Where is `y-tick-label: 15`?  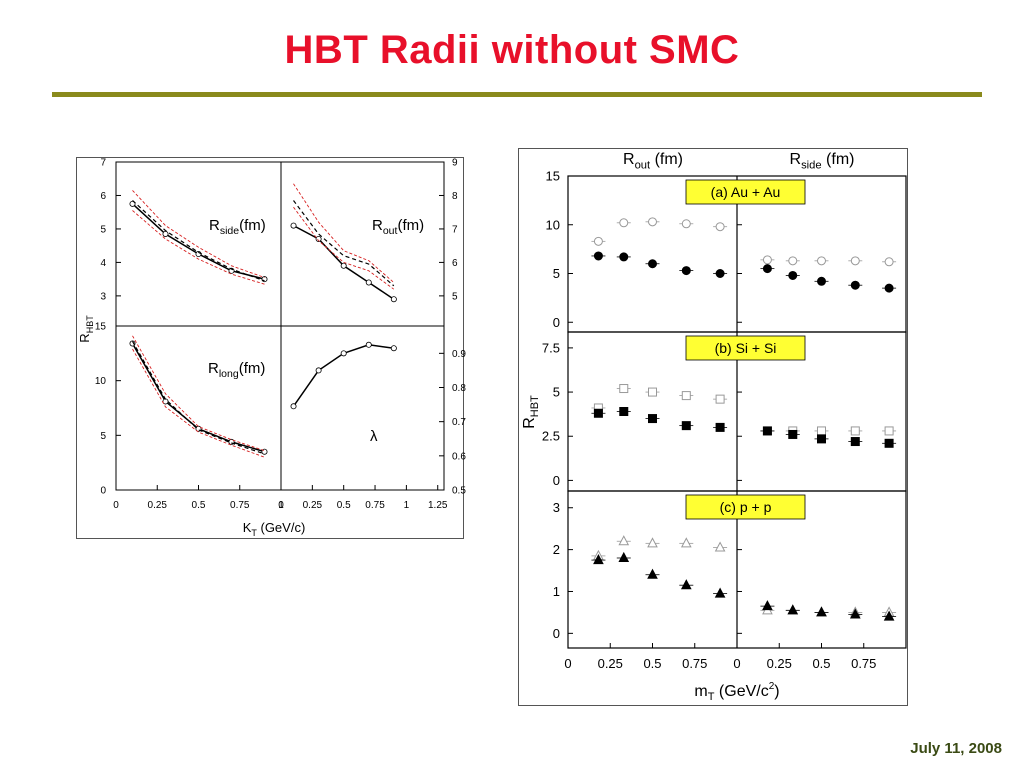
y-tick-label: 15 is located at coordinates (101, 327).